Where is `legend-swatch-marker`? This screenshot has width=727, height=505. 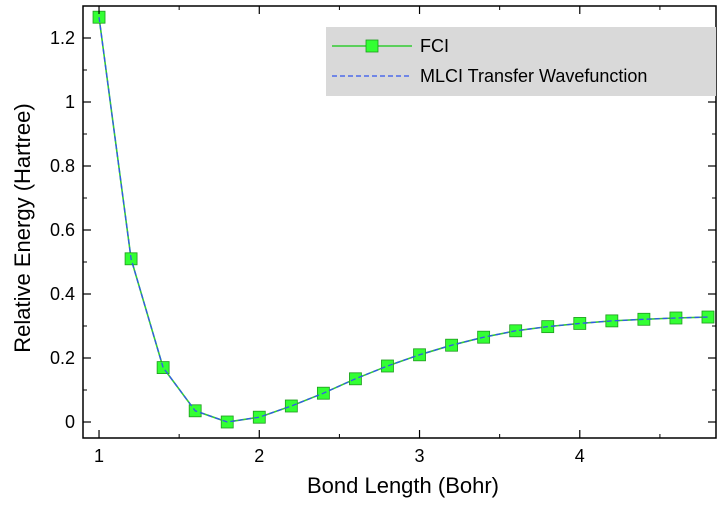 legend-swatch-marker is located at coordinates (372, 46).